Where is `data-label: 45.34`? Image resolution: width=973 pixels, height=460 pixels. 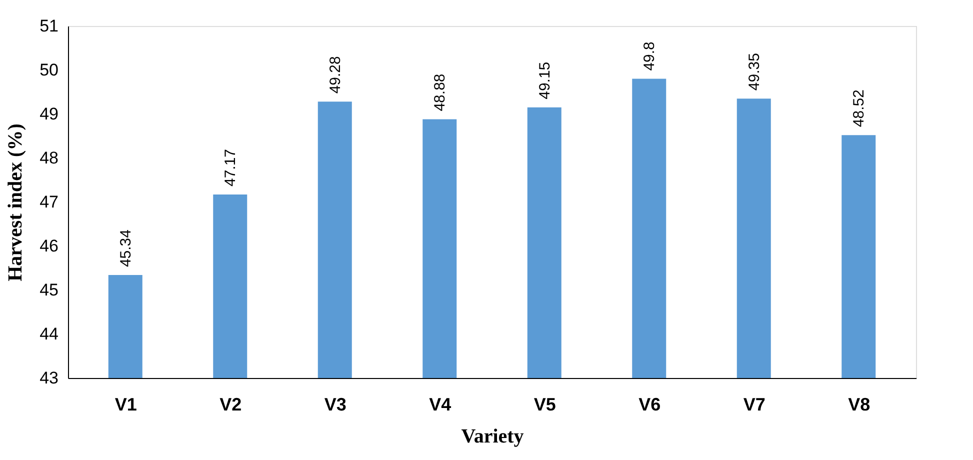
data-label: 45.34 is located at coordinates (125, 248).